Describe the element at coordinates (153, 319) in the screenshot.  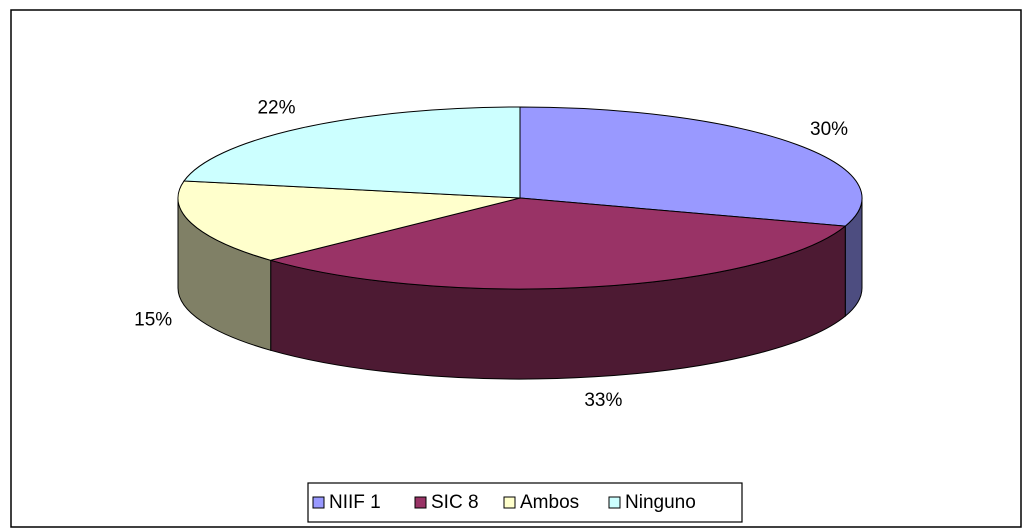
I see `data-label: 15%` at that location.